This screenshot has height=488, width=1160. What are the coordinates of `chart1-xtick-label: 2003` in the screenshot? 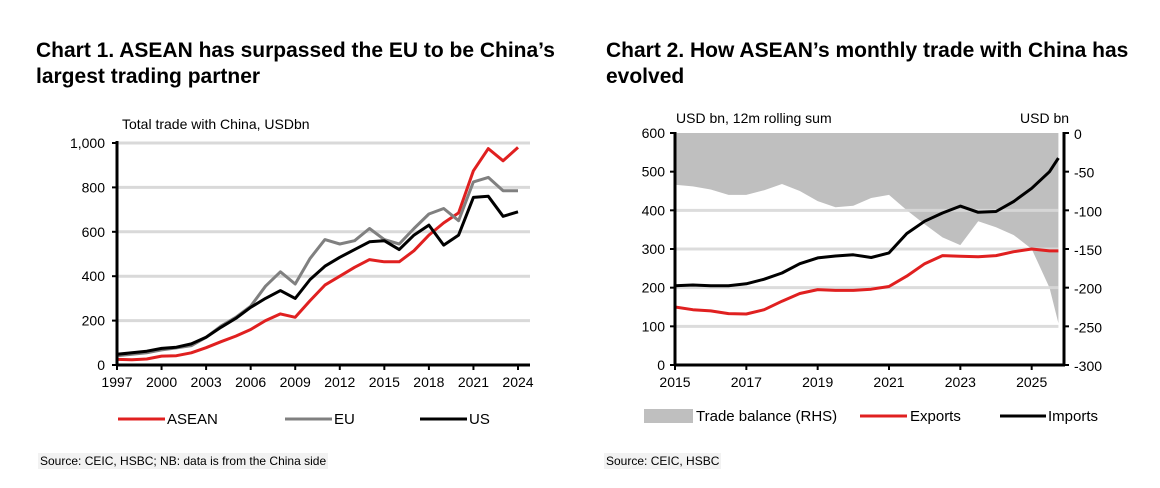 It's located at (206, 382).